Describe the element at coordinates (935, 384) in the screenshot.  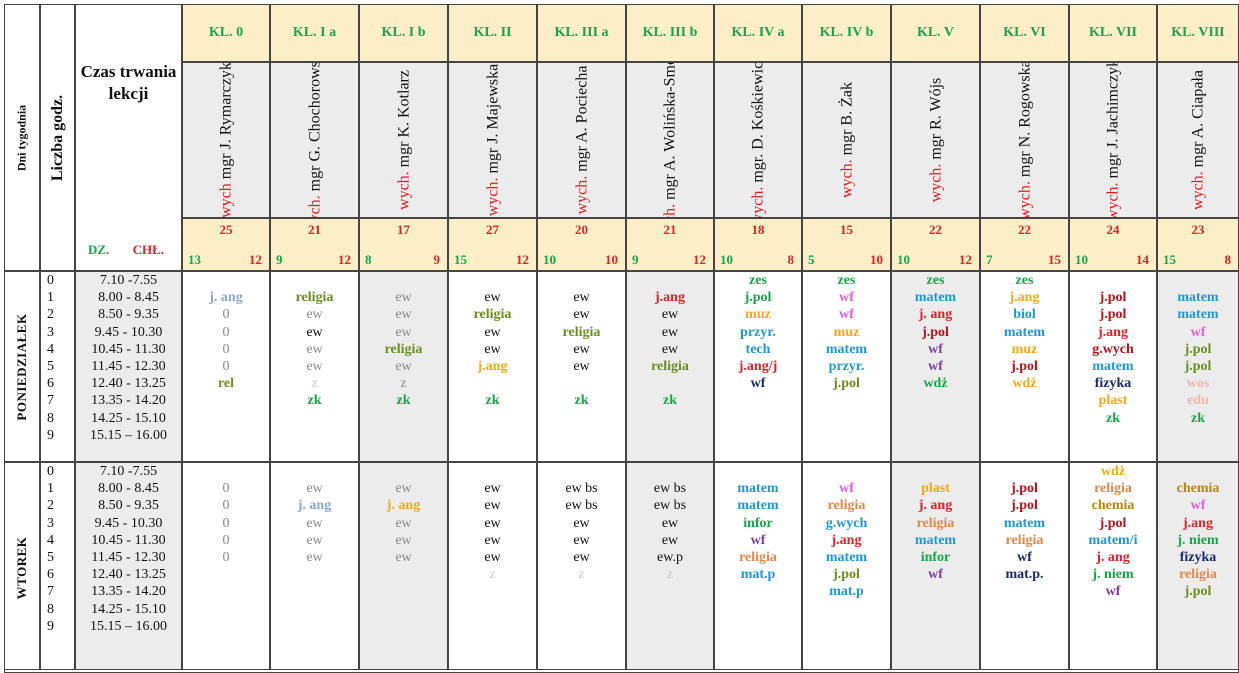
I see `lesson-entry: wdż` at that location.